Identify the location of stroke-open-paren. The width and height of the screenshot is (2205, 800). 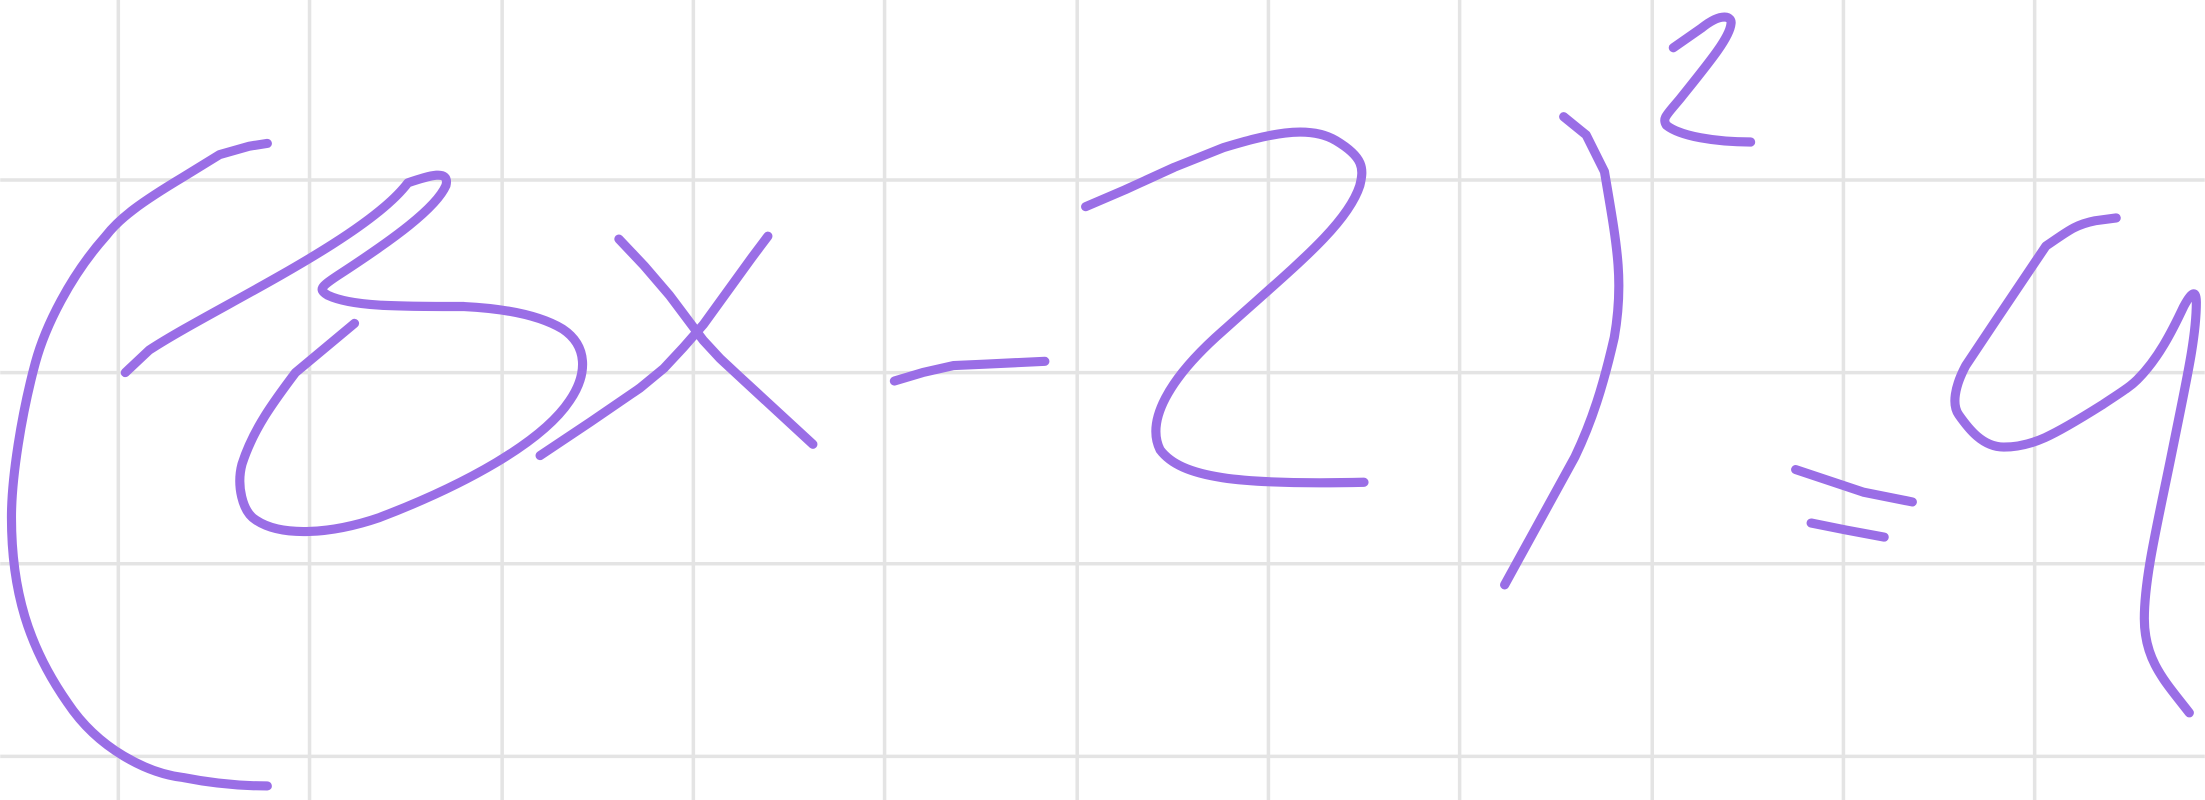
(139, 464).